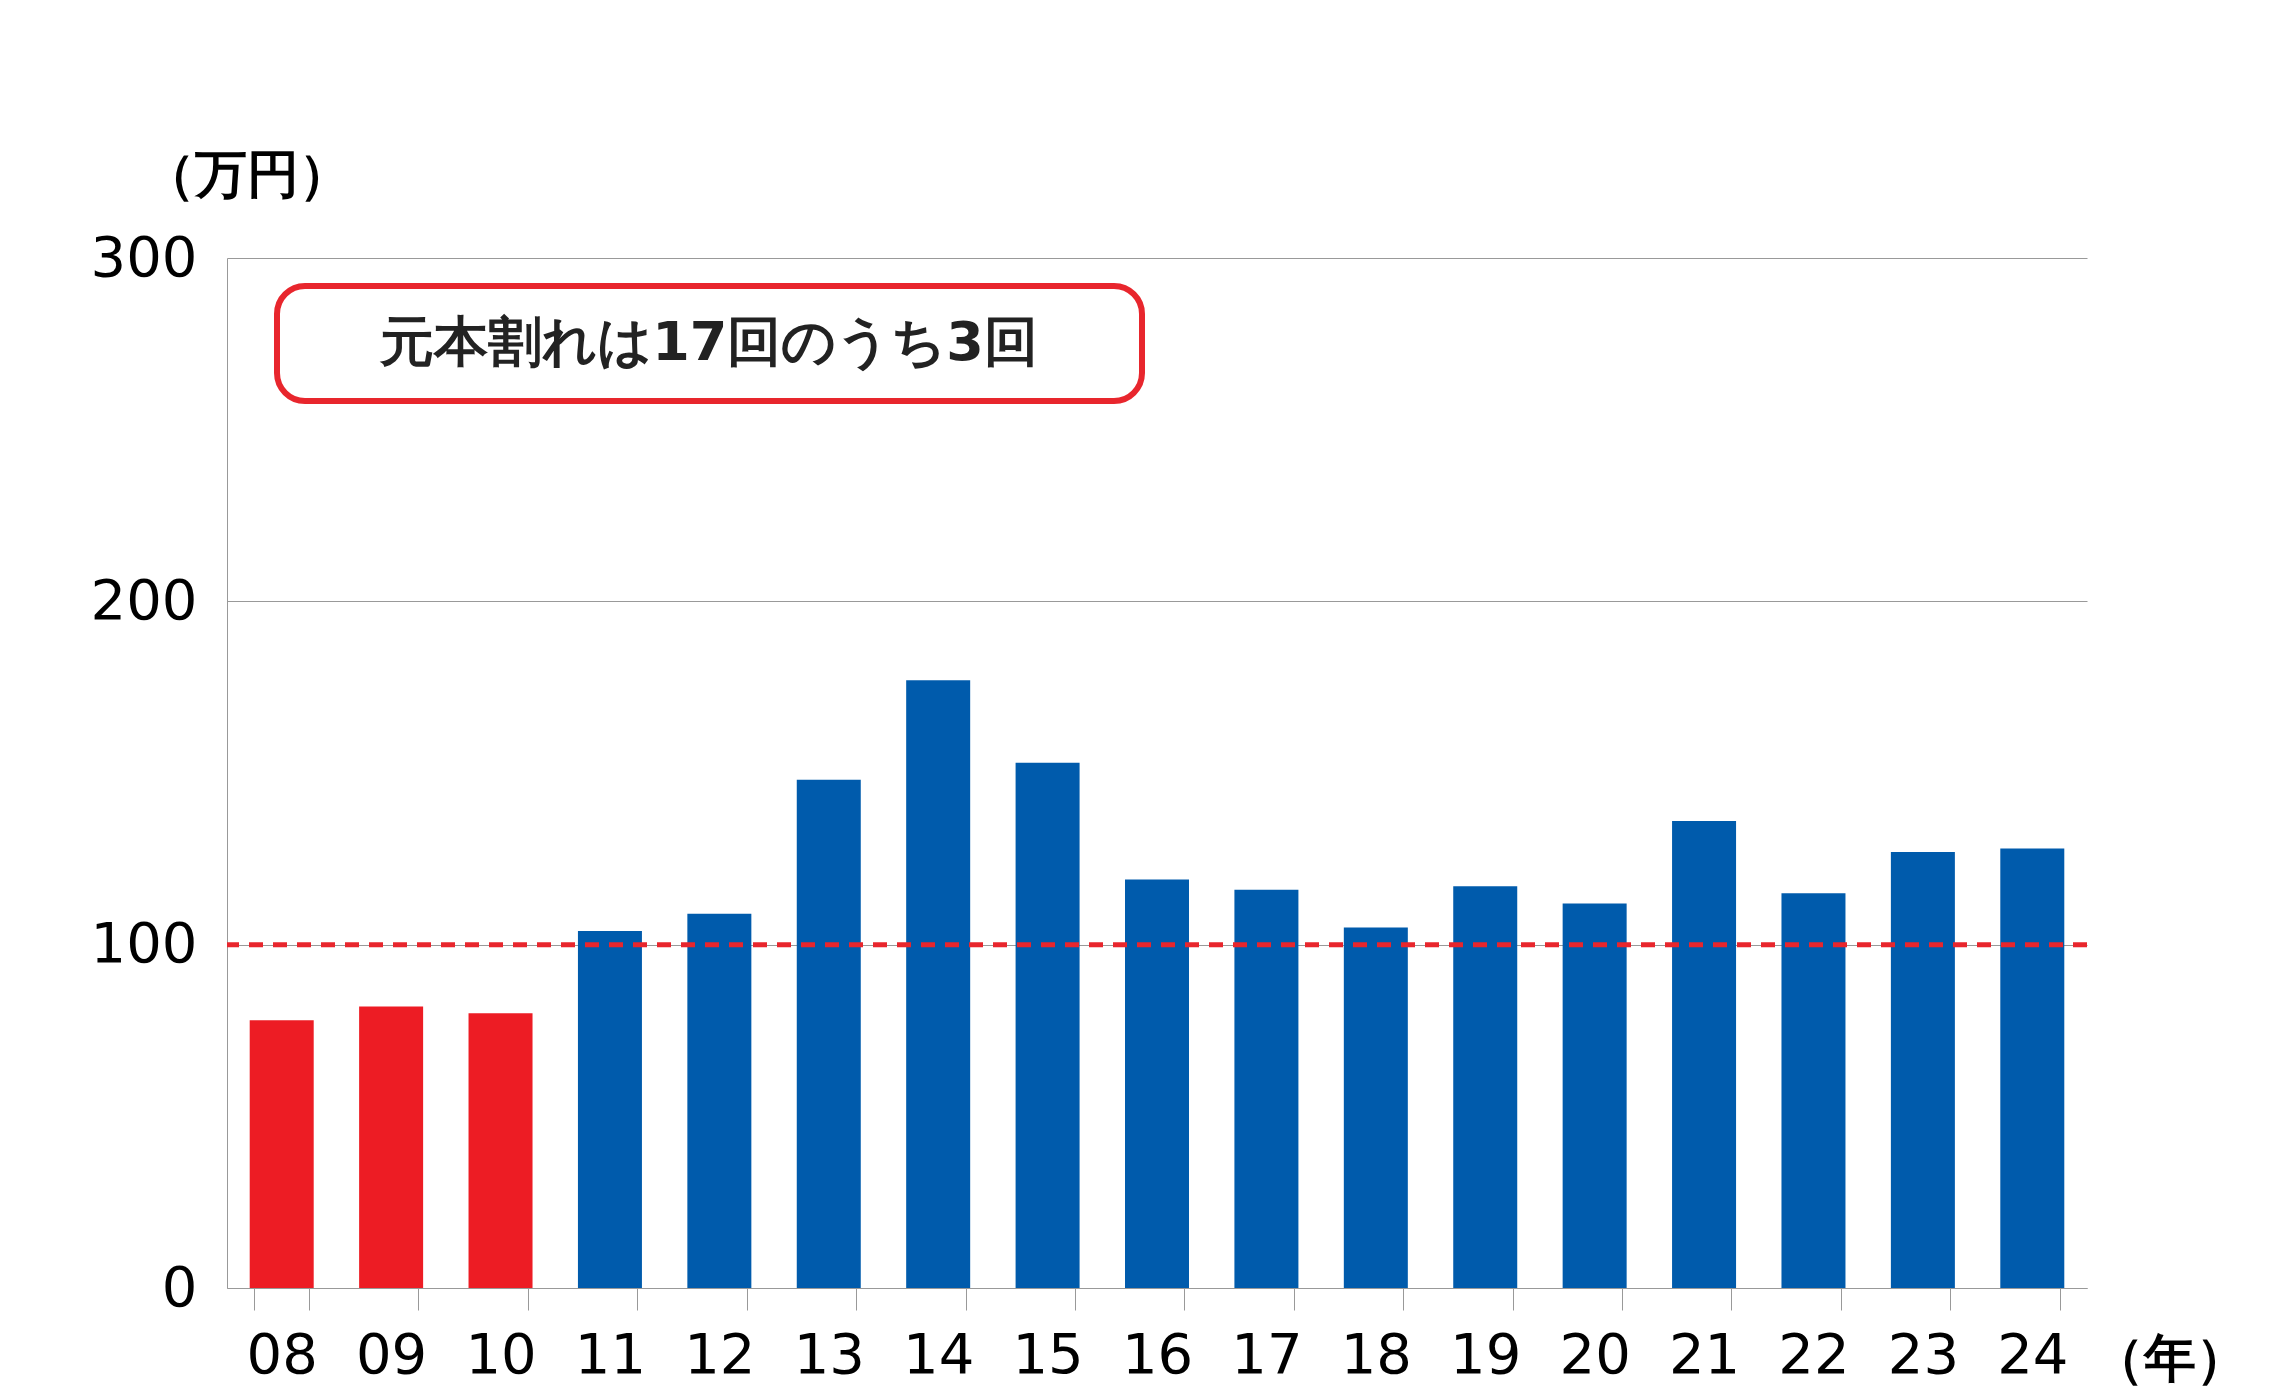 The height and width of the screenshot is (1395, 2277). I want to click on x-tick-label: 15, so click(1048, 1353).